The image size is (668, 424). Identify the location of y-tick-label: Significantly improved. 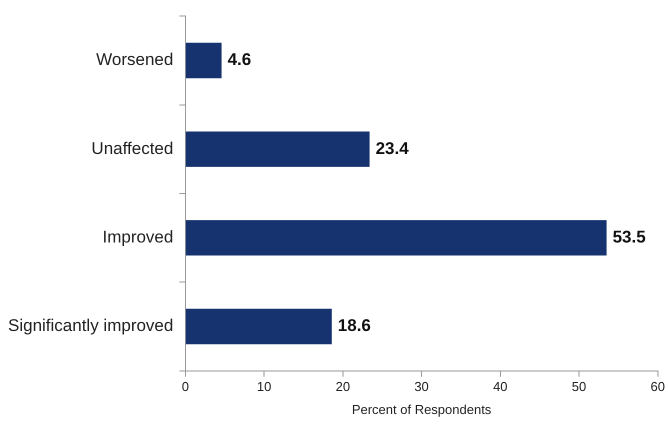
(91, 326).